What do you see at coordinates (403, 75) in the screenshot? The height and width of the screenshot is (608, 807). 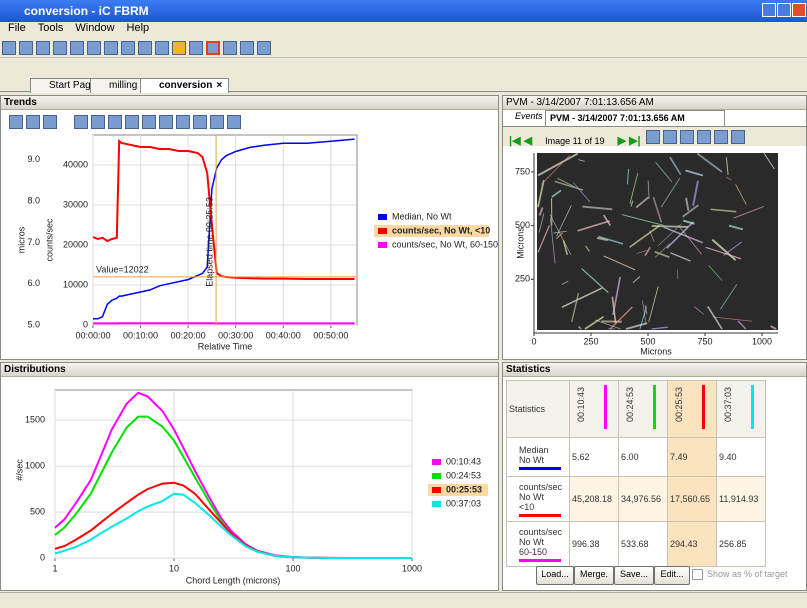 I see `tab-strip: Start Page milling conversion ×` at bounding box center [403, 75].